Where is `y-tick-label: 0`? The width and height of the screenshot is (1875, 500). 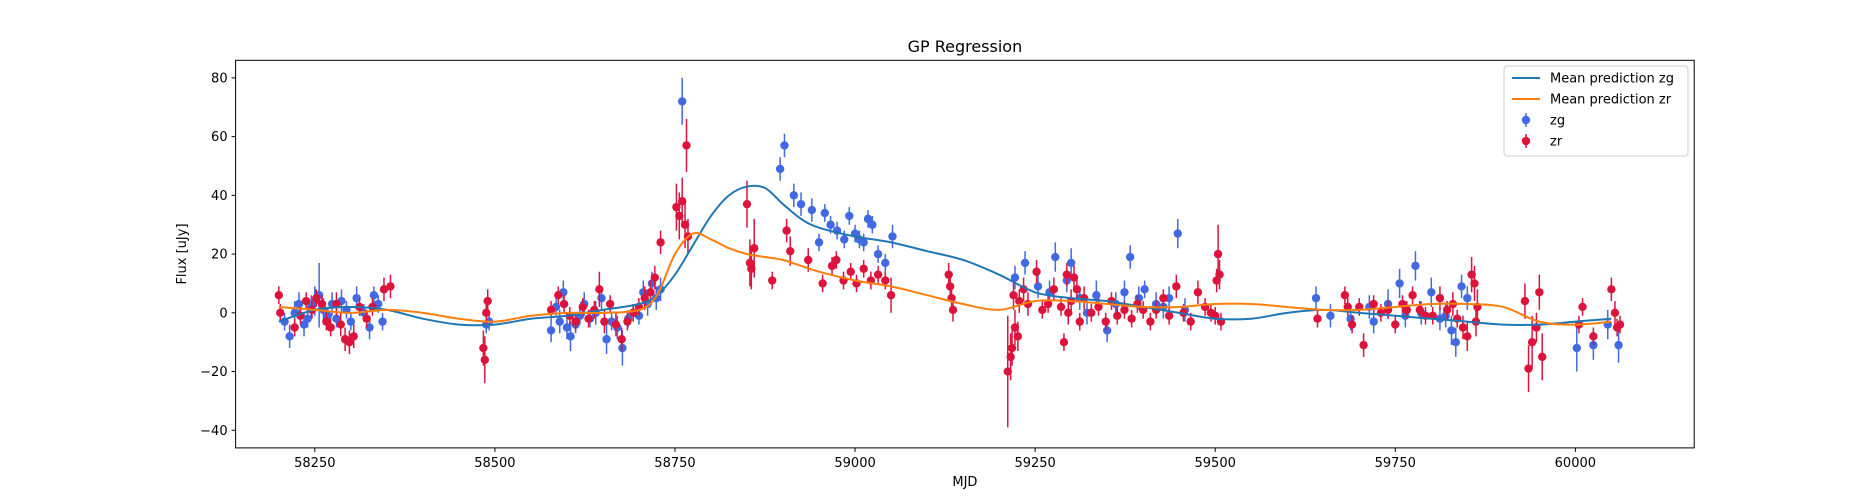
y-tick-label: 0 is located at coordinates (223, 313).